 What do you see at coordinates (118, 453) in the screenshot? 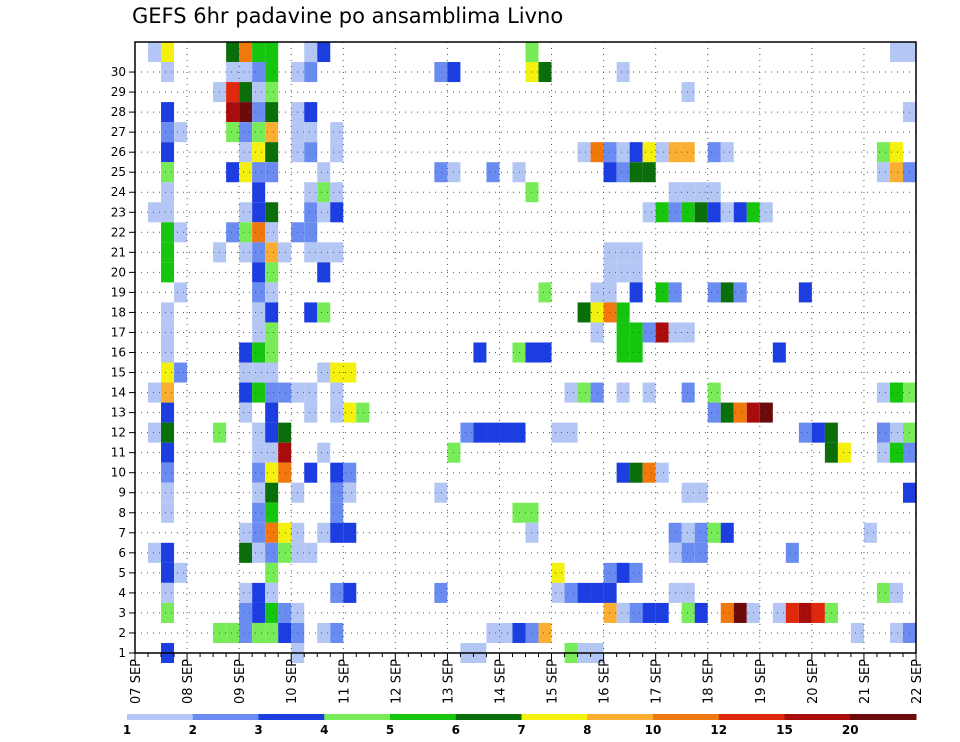
I see `y-tick-label: 11` at bounding box center [118, 453].